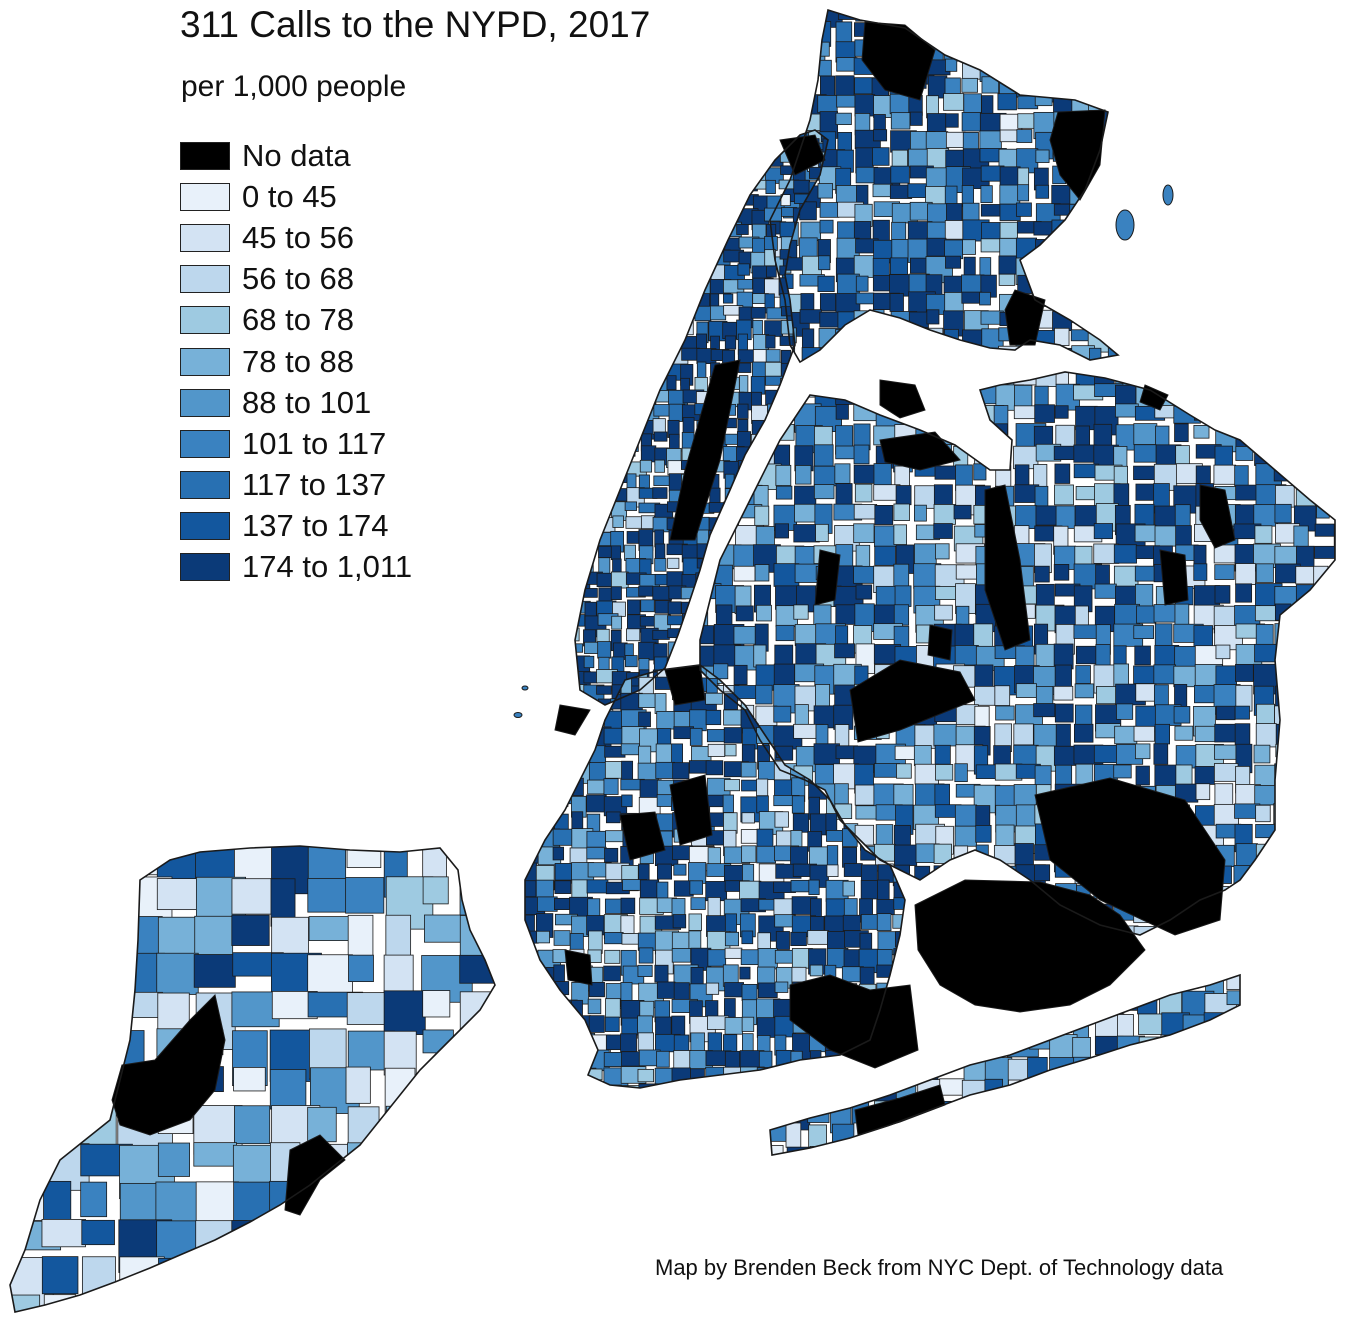  What do you see at coordinates (296, 526) in the screenshot?
I see `legend-item-137-174: 137 to 174` at bounding box center [296, 526].